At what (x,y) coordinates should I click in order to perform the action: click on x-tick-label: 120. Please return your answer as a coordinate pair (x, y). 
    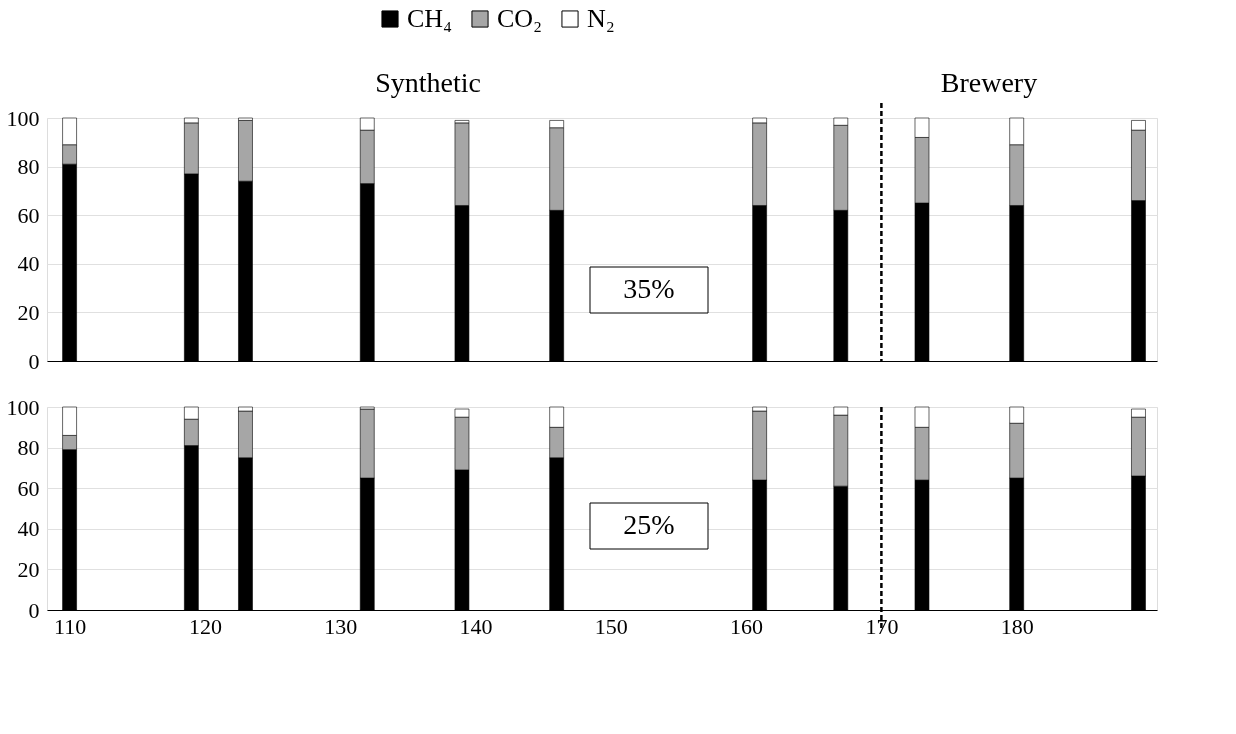
    Looking at the image, I should click on (205, 626).